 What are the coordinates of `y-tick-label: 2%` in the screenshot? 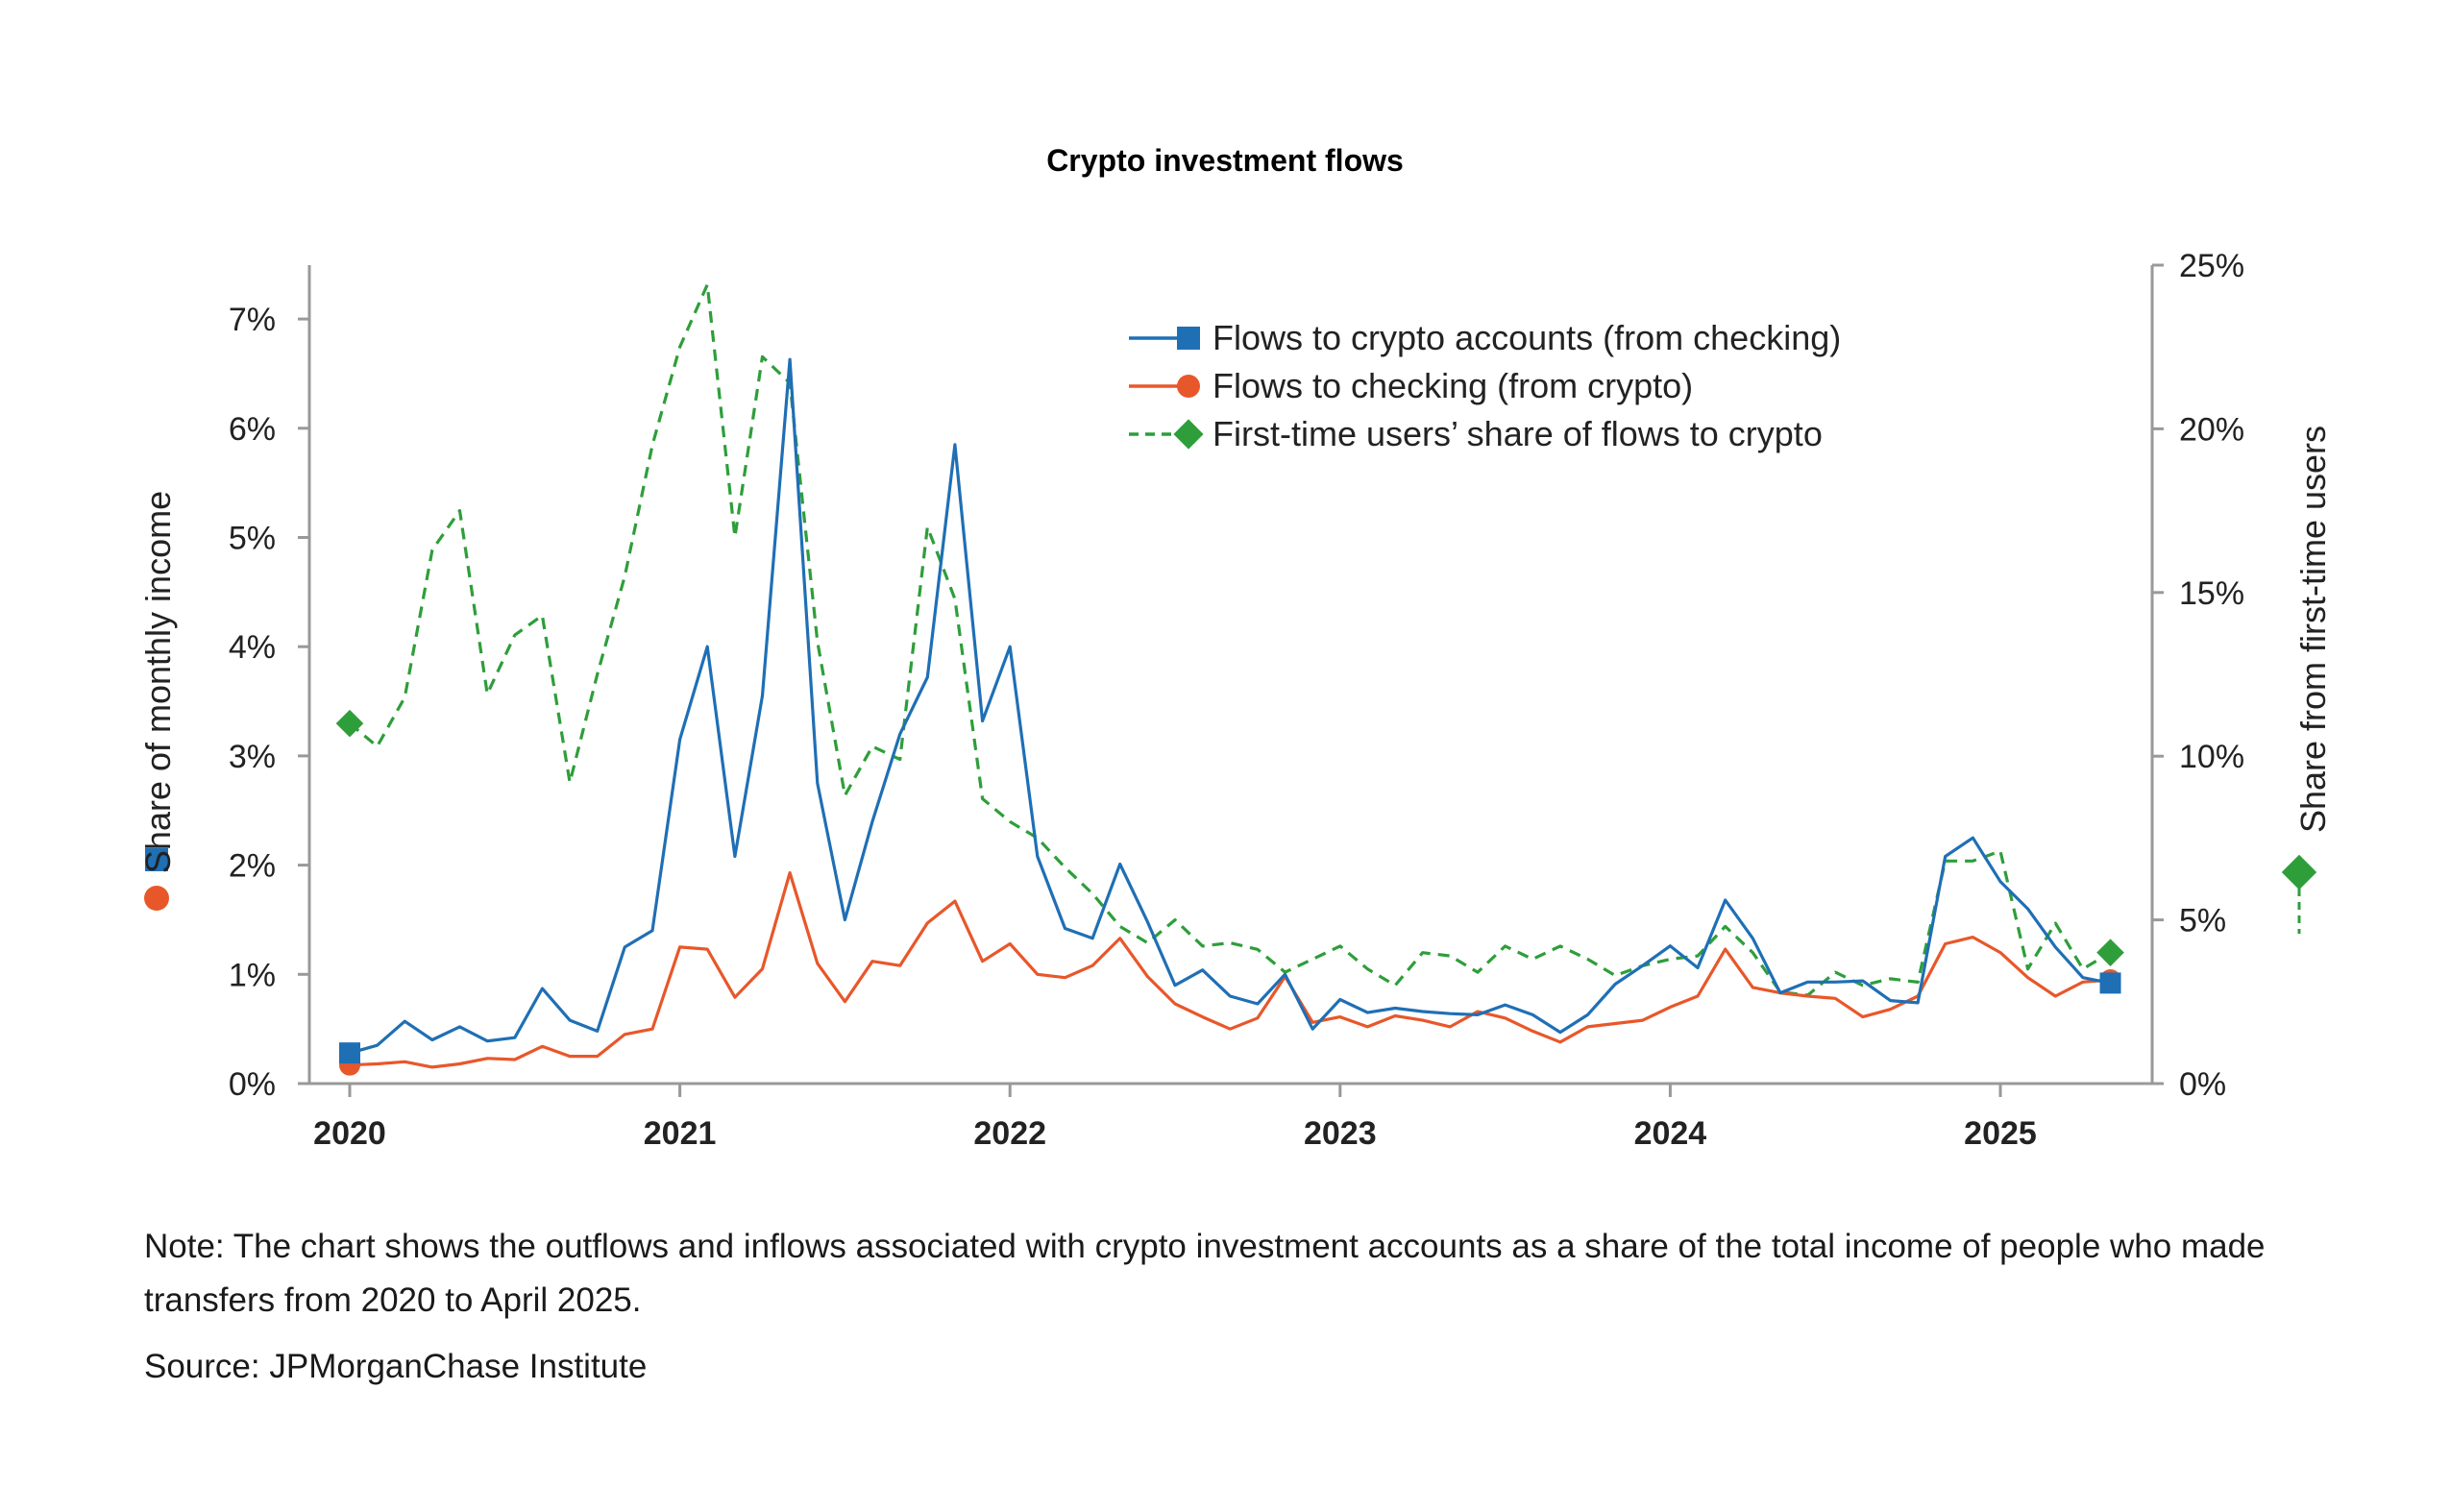 It's located at (252, 866).